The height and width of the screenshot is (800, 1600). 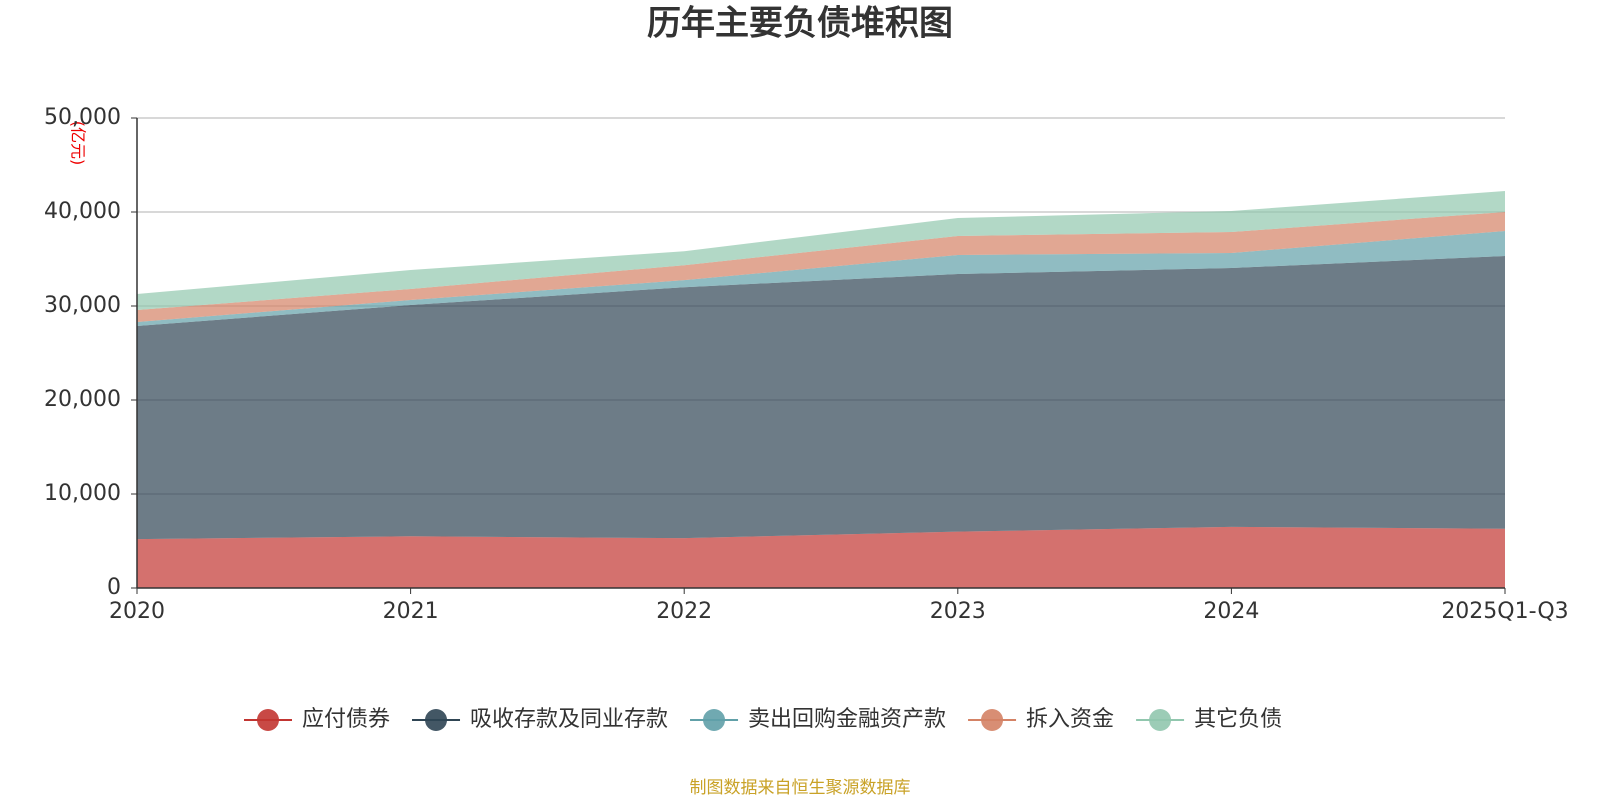 I want to click on x-tick-label: 2025Q1-Q3, so click(x=1504, y=611).